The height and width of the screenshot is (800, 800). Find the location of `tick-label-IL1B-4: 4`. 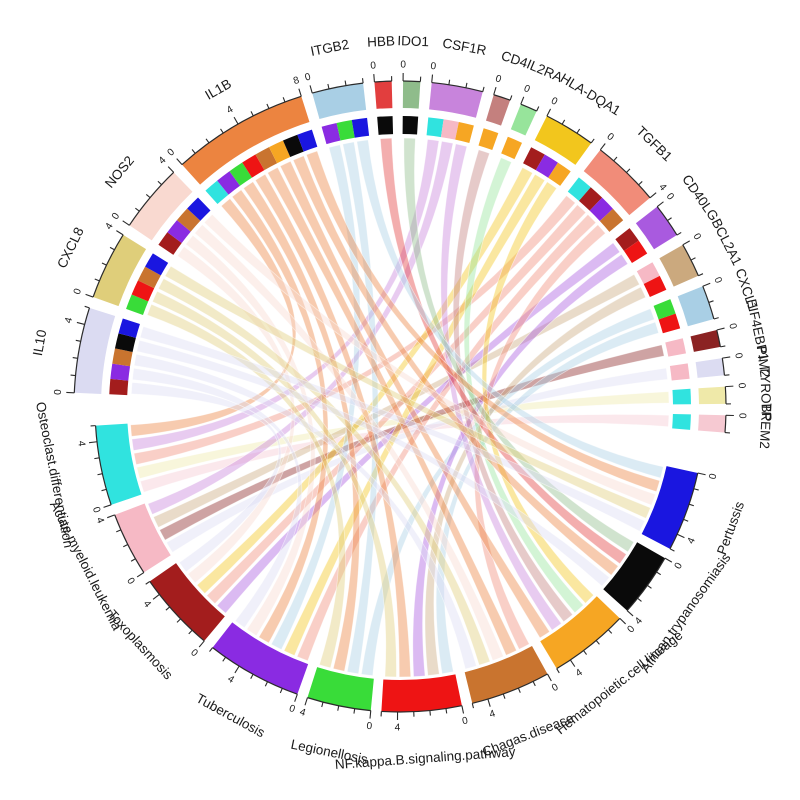

tick-label-IL1B-4: 4 is located at coordinates (230, 110).